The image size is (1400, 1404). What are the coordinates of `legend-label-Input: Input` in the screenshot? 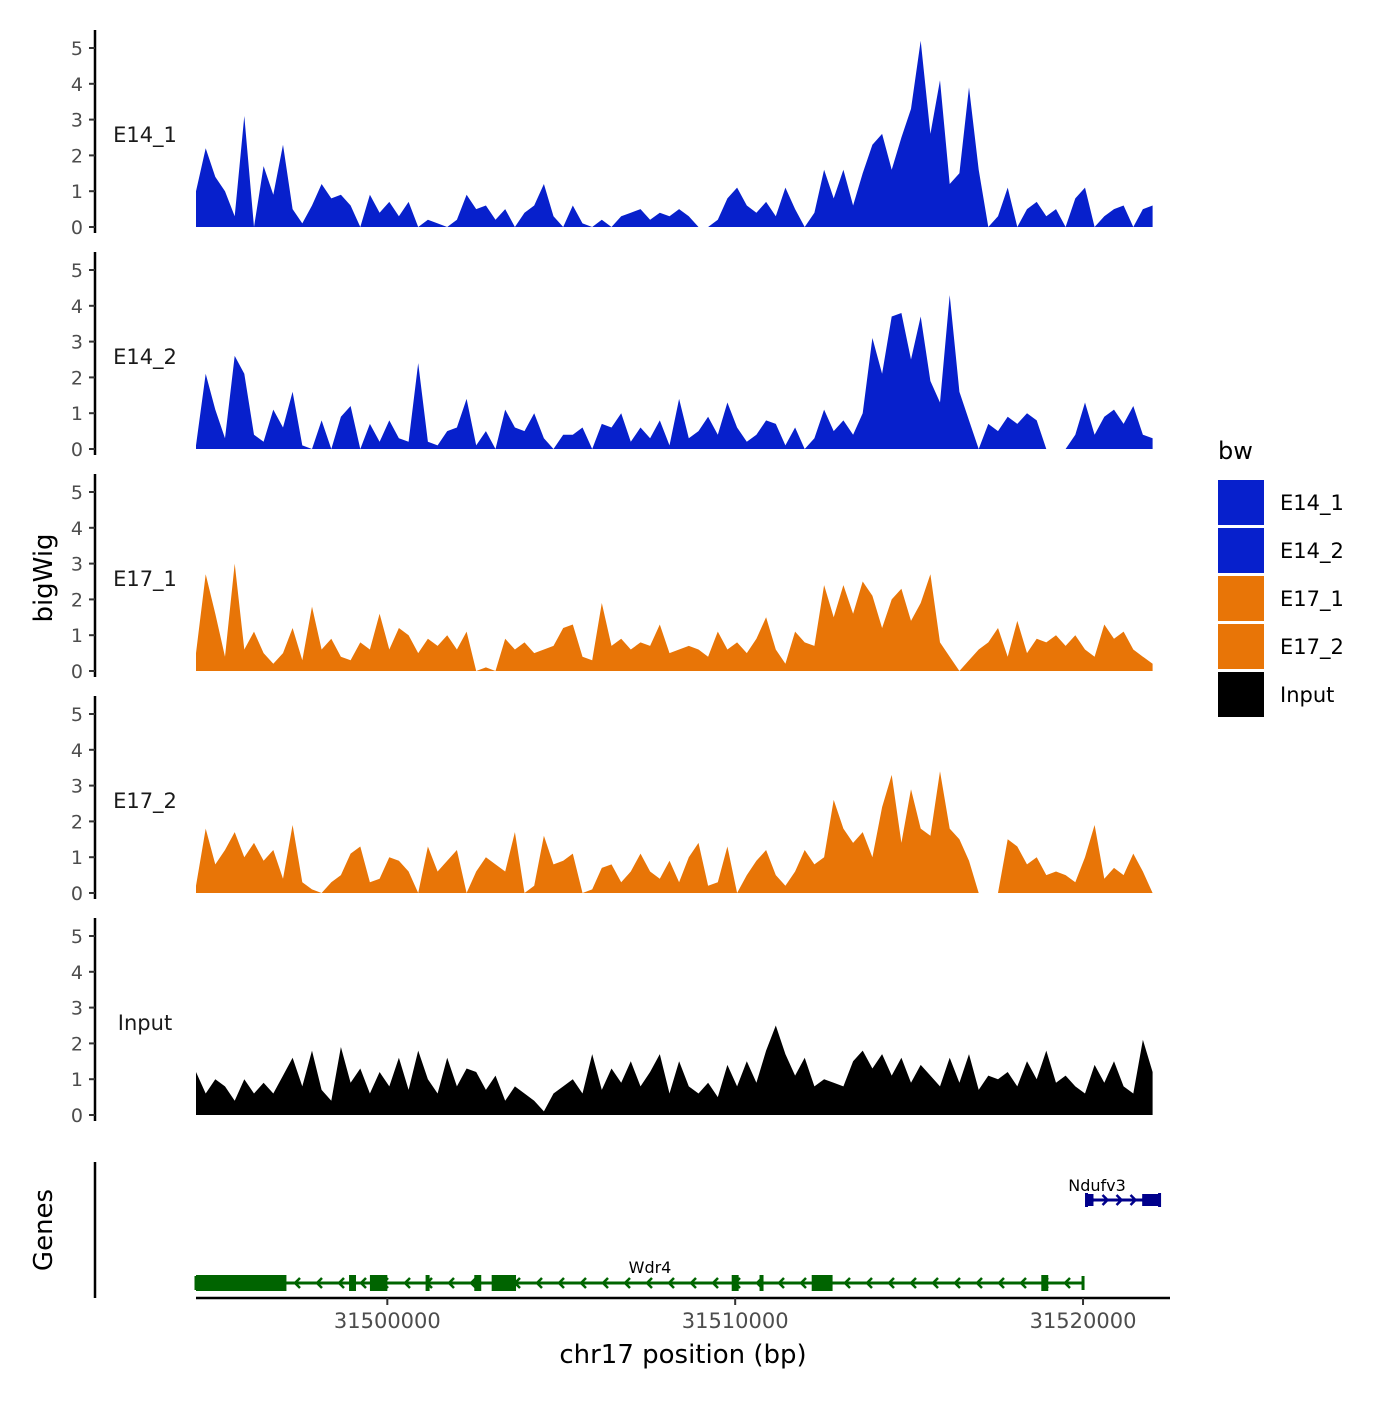 It's located at (1307, 695).